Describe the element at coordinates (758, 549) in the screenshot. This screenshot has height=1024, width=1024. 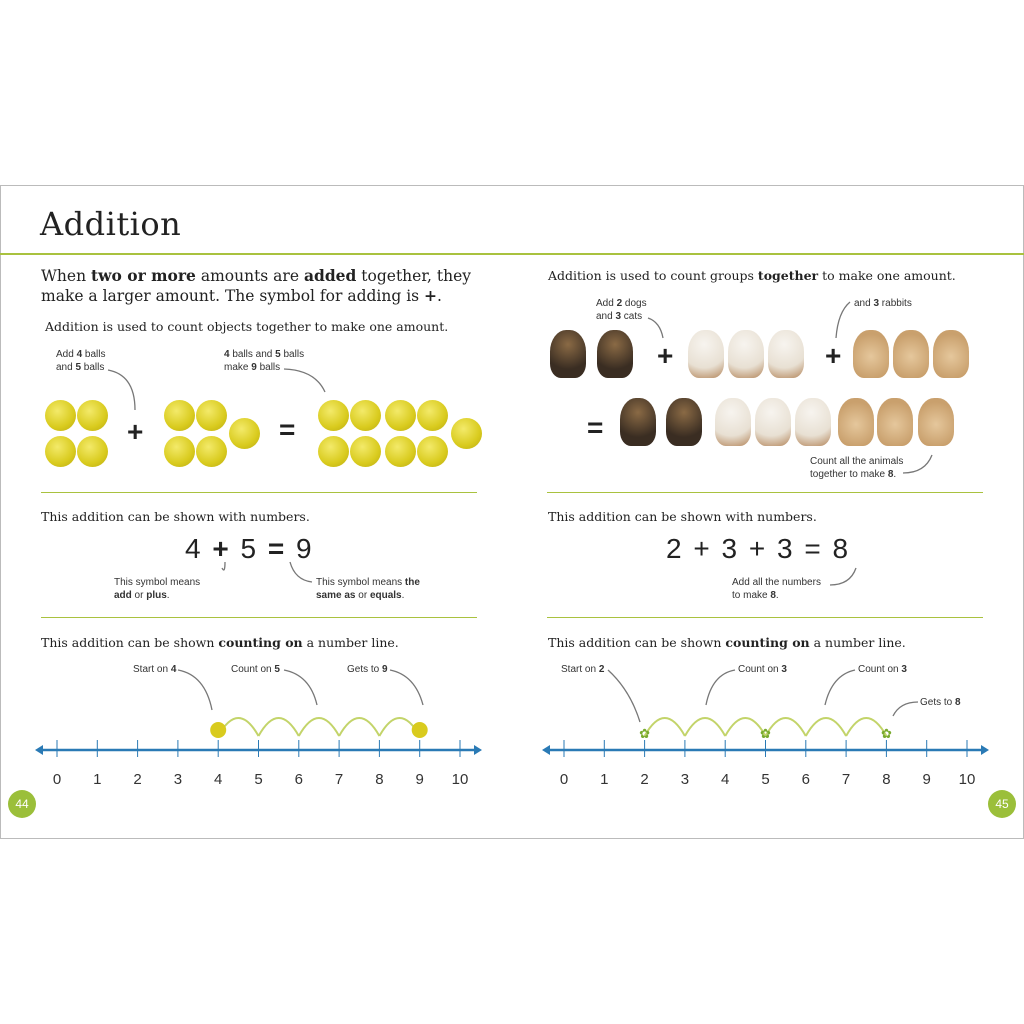
I see `equation: 2 + 3 + 3 = 8` at that location.